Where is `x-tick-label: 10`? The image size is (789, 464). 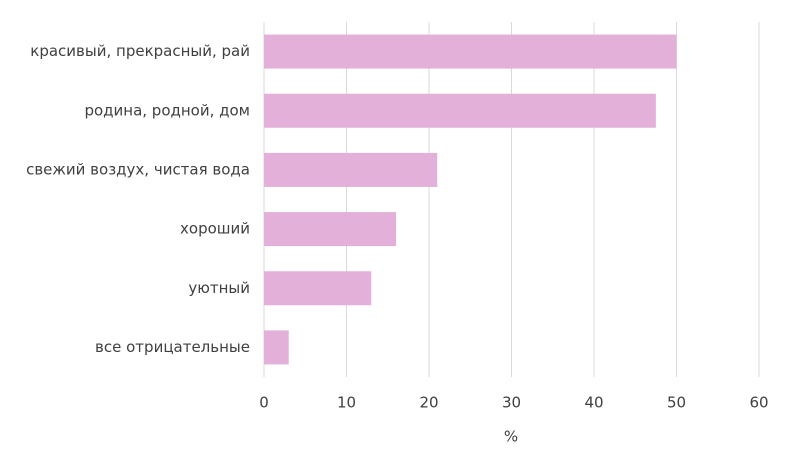 x-tick-label: 10 is located at coordinates (346, 403).